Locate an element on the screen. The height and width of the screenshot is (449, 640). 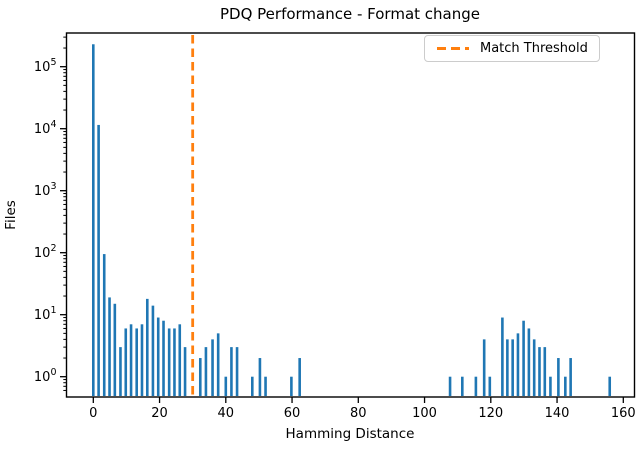
x-tick-label: 100 is located at coordinates (424, 413).